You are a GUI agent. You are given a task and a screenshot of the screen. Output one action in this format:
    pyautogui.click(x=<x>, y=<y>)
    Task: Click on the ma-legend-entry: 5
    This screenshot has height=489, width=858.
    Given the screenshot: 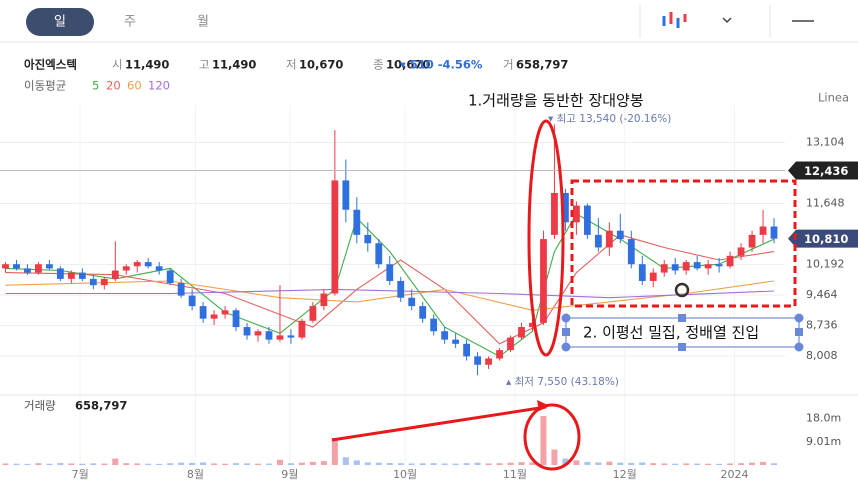 What is the action you would take?
    pyautogui.click(x=95, y=86)
    